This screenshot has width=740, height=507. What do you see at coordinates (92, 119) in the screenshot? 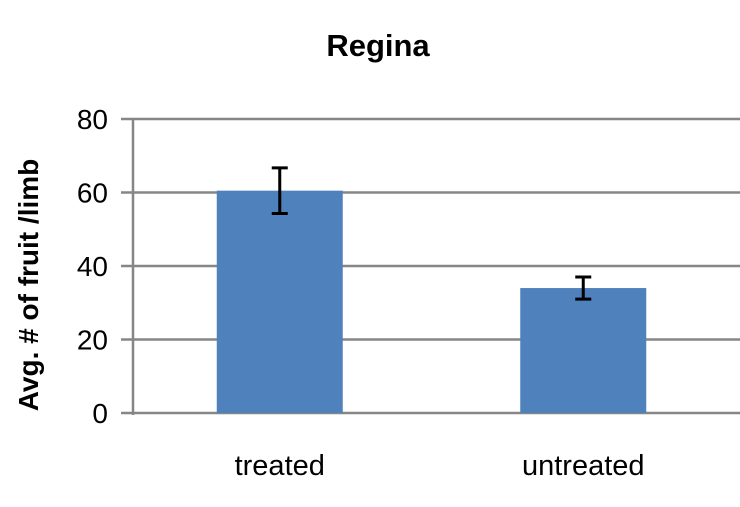
I see `y-tick-label: 80` at bounding box center [92, 119].